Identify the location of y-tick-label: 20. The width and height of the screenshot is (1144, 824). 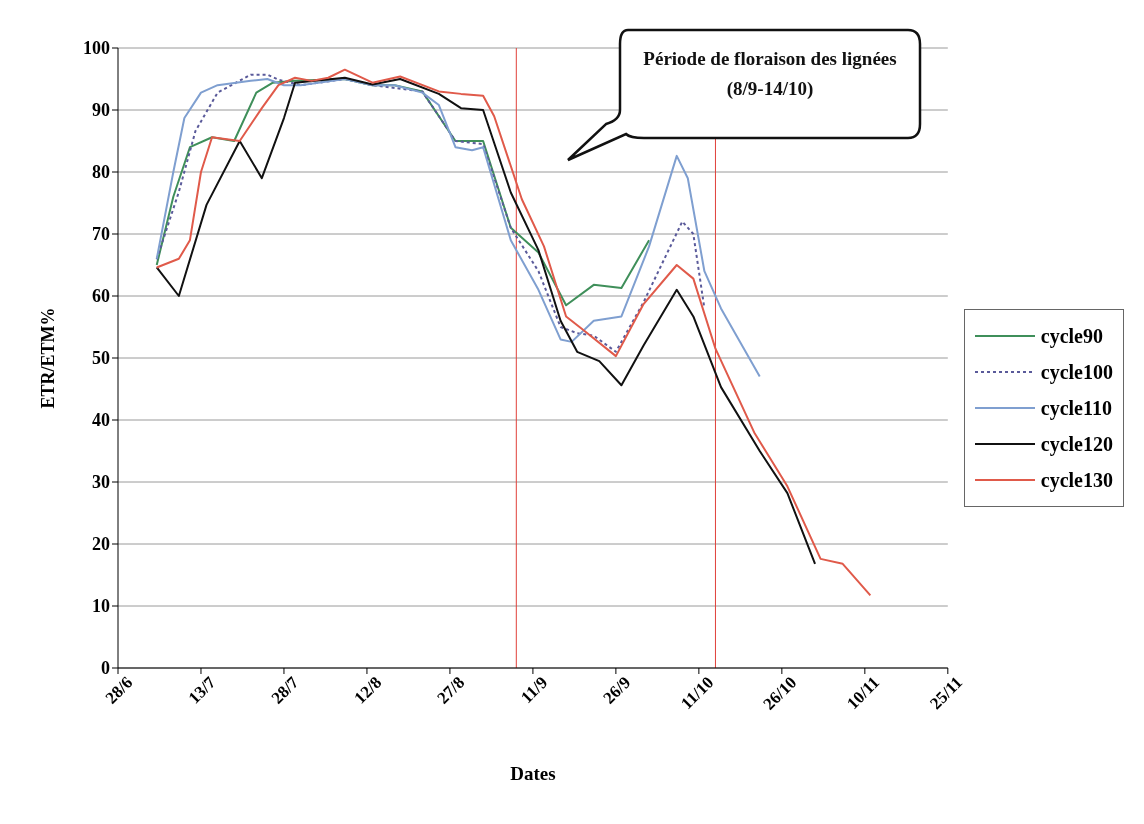
(101, 544).